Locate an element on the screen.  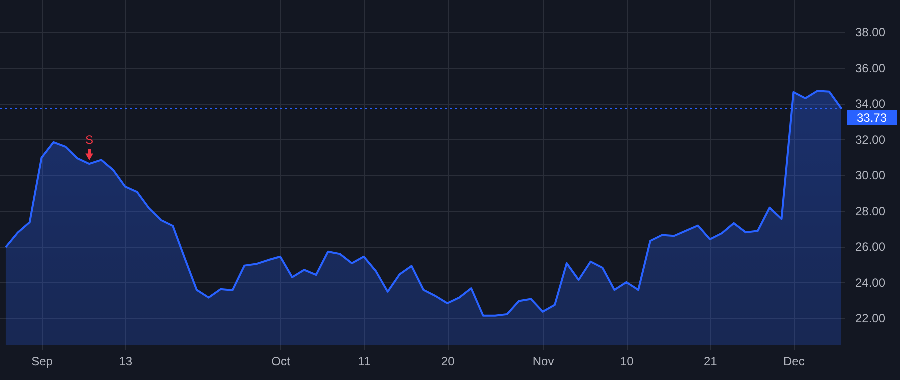
y-tick-label: 26.00 is located at coordinates (871, 247).